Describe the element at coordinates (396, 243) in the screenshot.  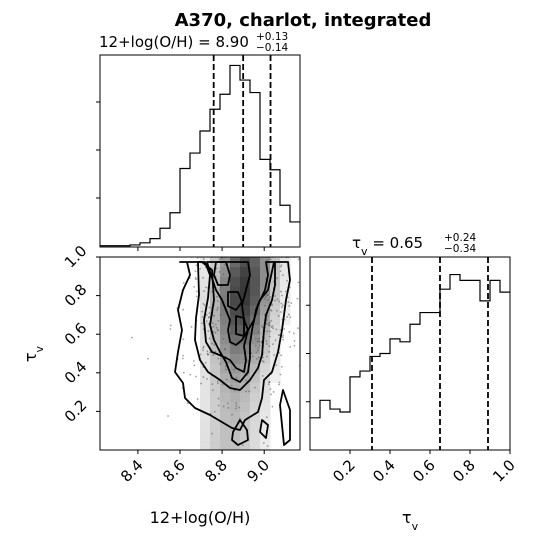
I see `tau-summary-value: = 0.65` at that location.